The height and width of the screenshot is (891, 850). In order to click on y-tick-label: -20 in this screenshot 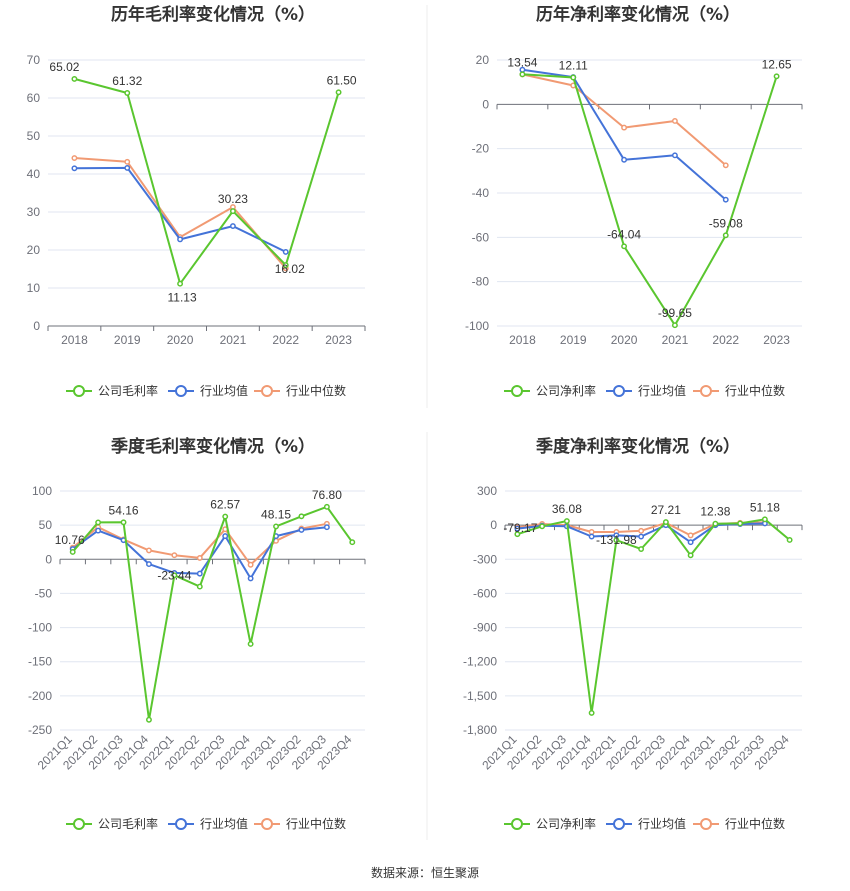, I will do `click(481, 149)`.